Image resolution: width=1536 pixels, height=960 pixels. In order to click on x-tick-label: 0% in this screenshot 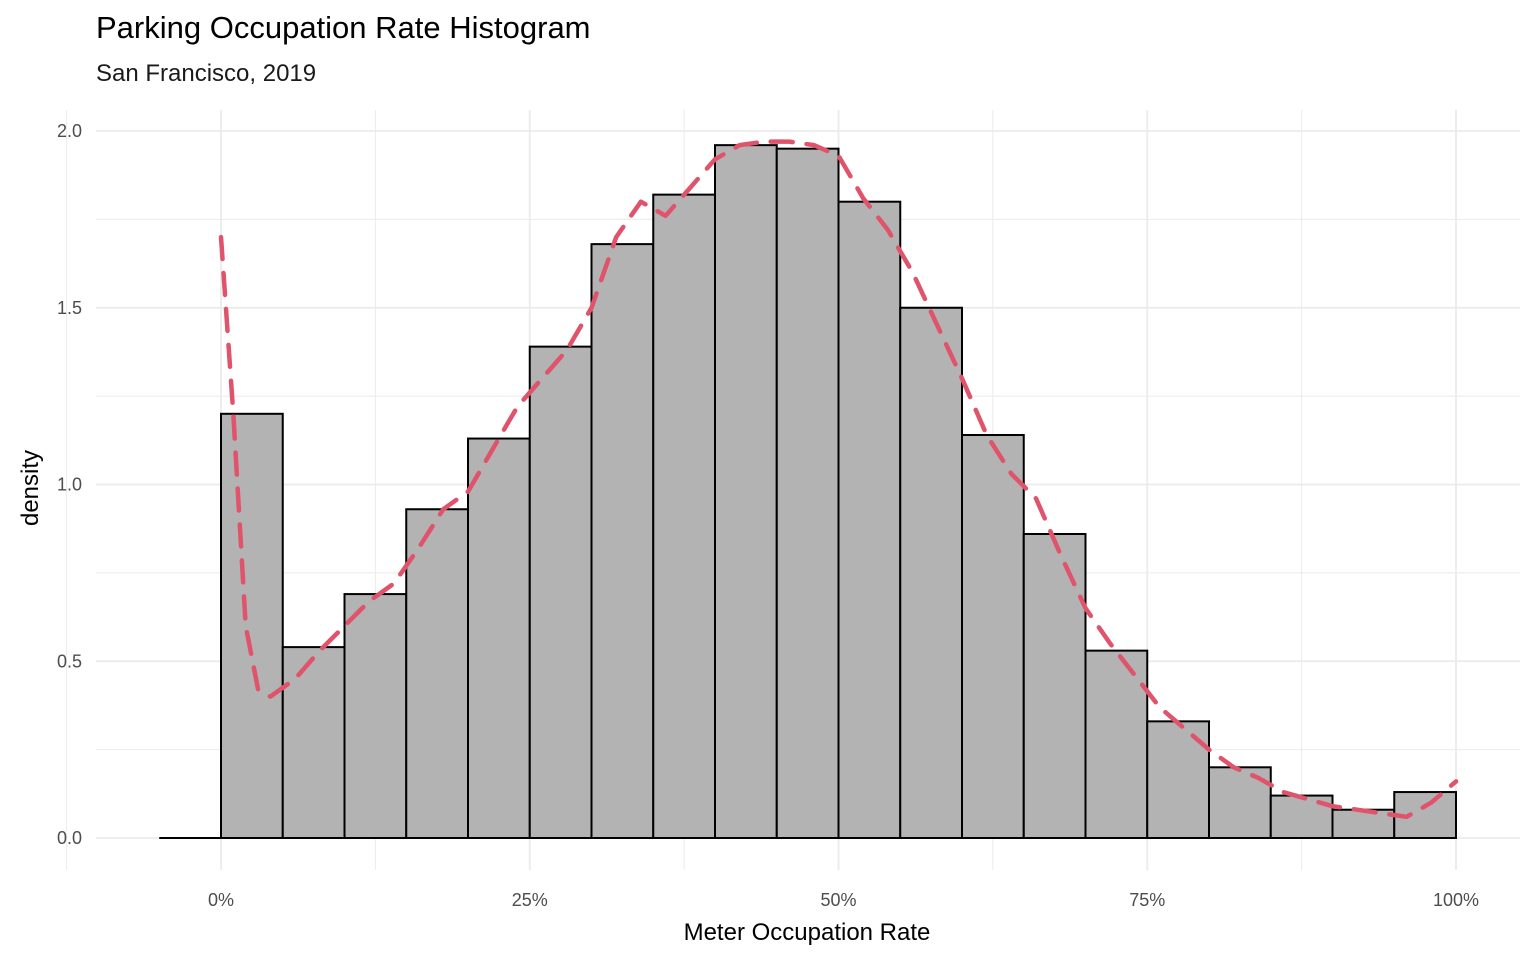, I will do `click(221, 900)`.